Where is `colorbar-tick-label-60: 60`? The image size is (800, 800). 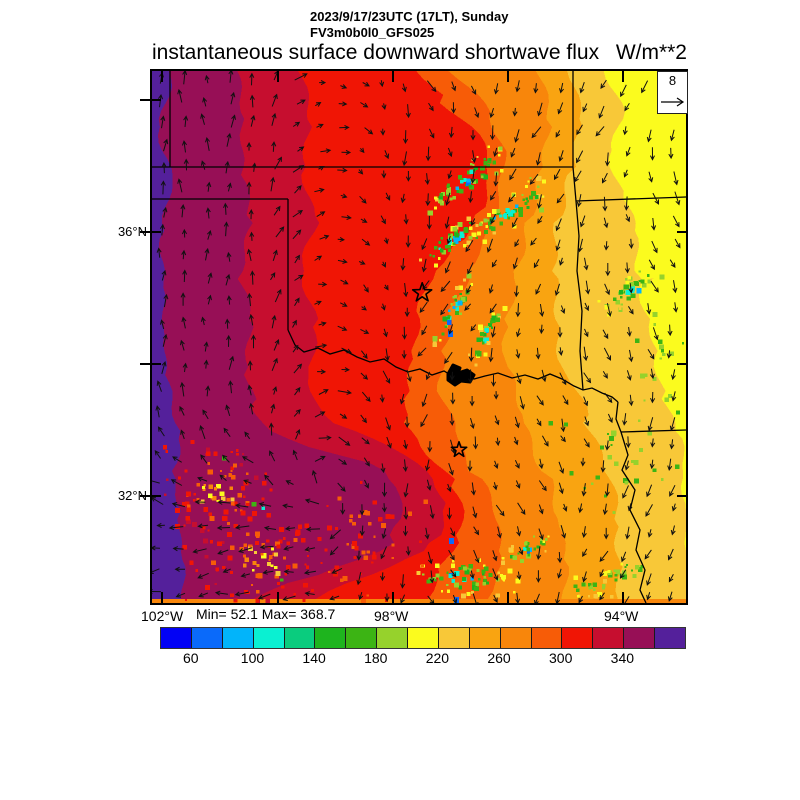 colorbar-tick-label-60: 60 is located at coordinates (191, 658).